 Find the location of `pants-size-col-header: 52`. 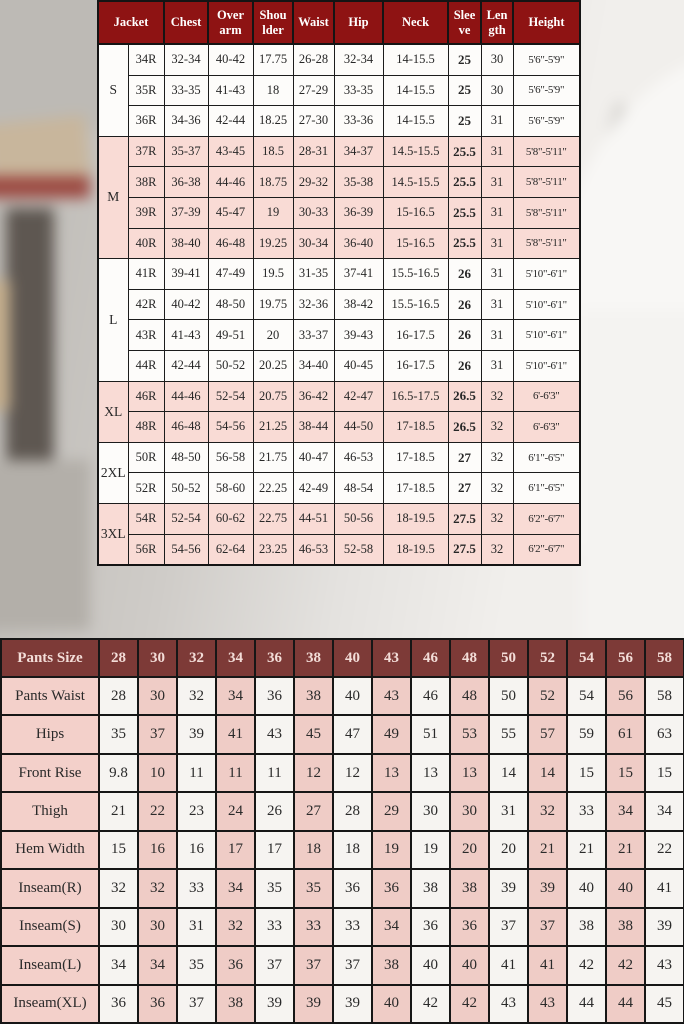

pants-size-col-header: 52 is located at coordinates (547, 658).